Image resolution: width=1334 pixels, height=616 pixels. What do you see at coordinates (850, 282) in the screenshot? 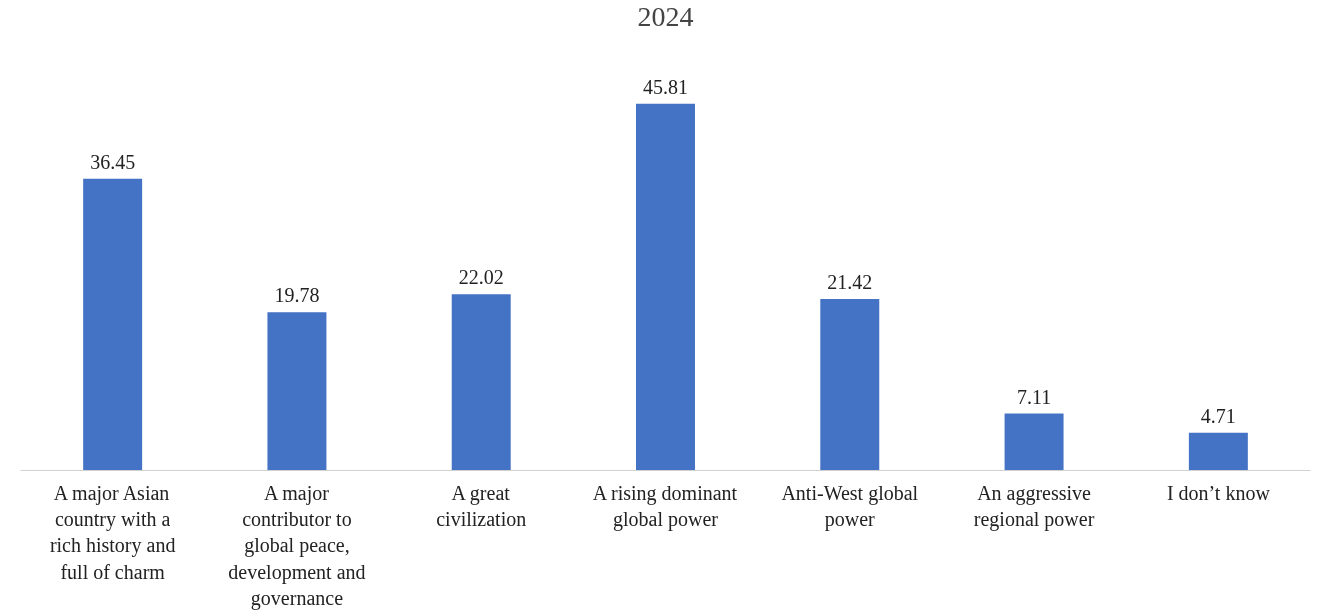
I see `data-label: 21.42` at bounding box center [850, 282].